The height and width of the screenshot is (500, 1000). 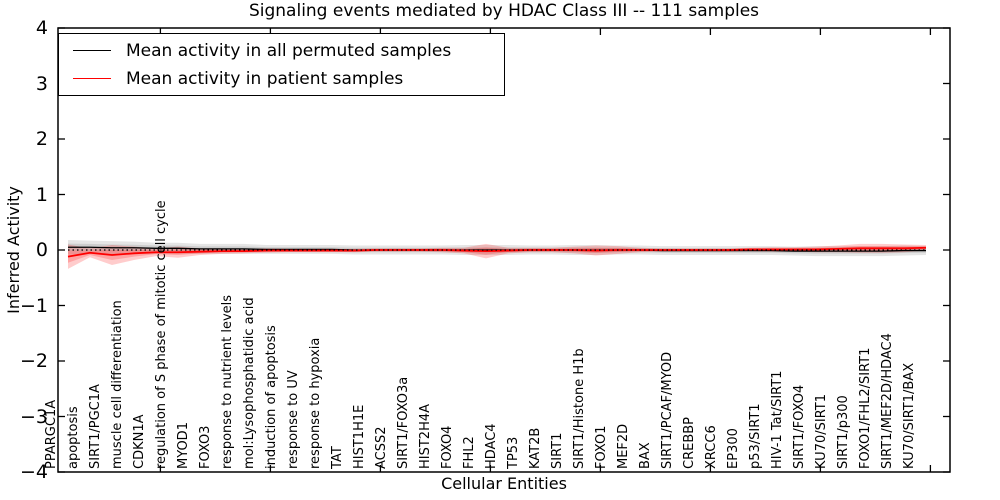 What do you see at coordinates (205, 447) in the screenshot?
I see `x-tick-label: FOXO3` at bounding box center [205, 447].